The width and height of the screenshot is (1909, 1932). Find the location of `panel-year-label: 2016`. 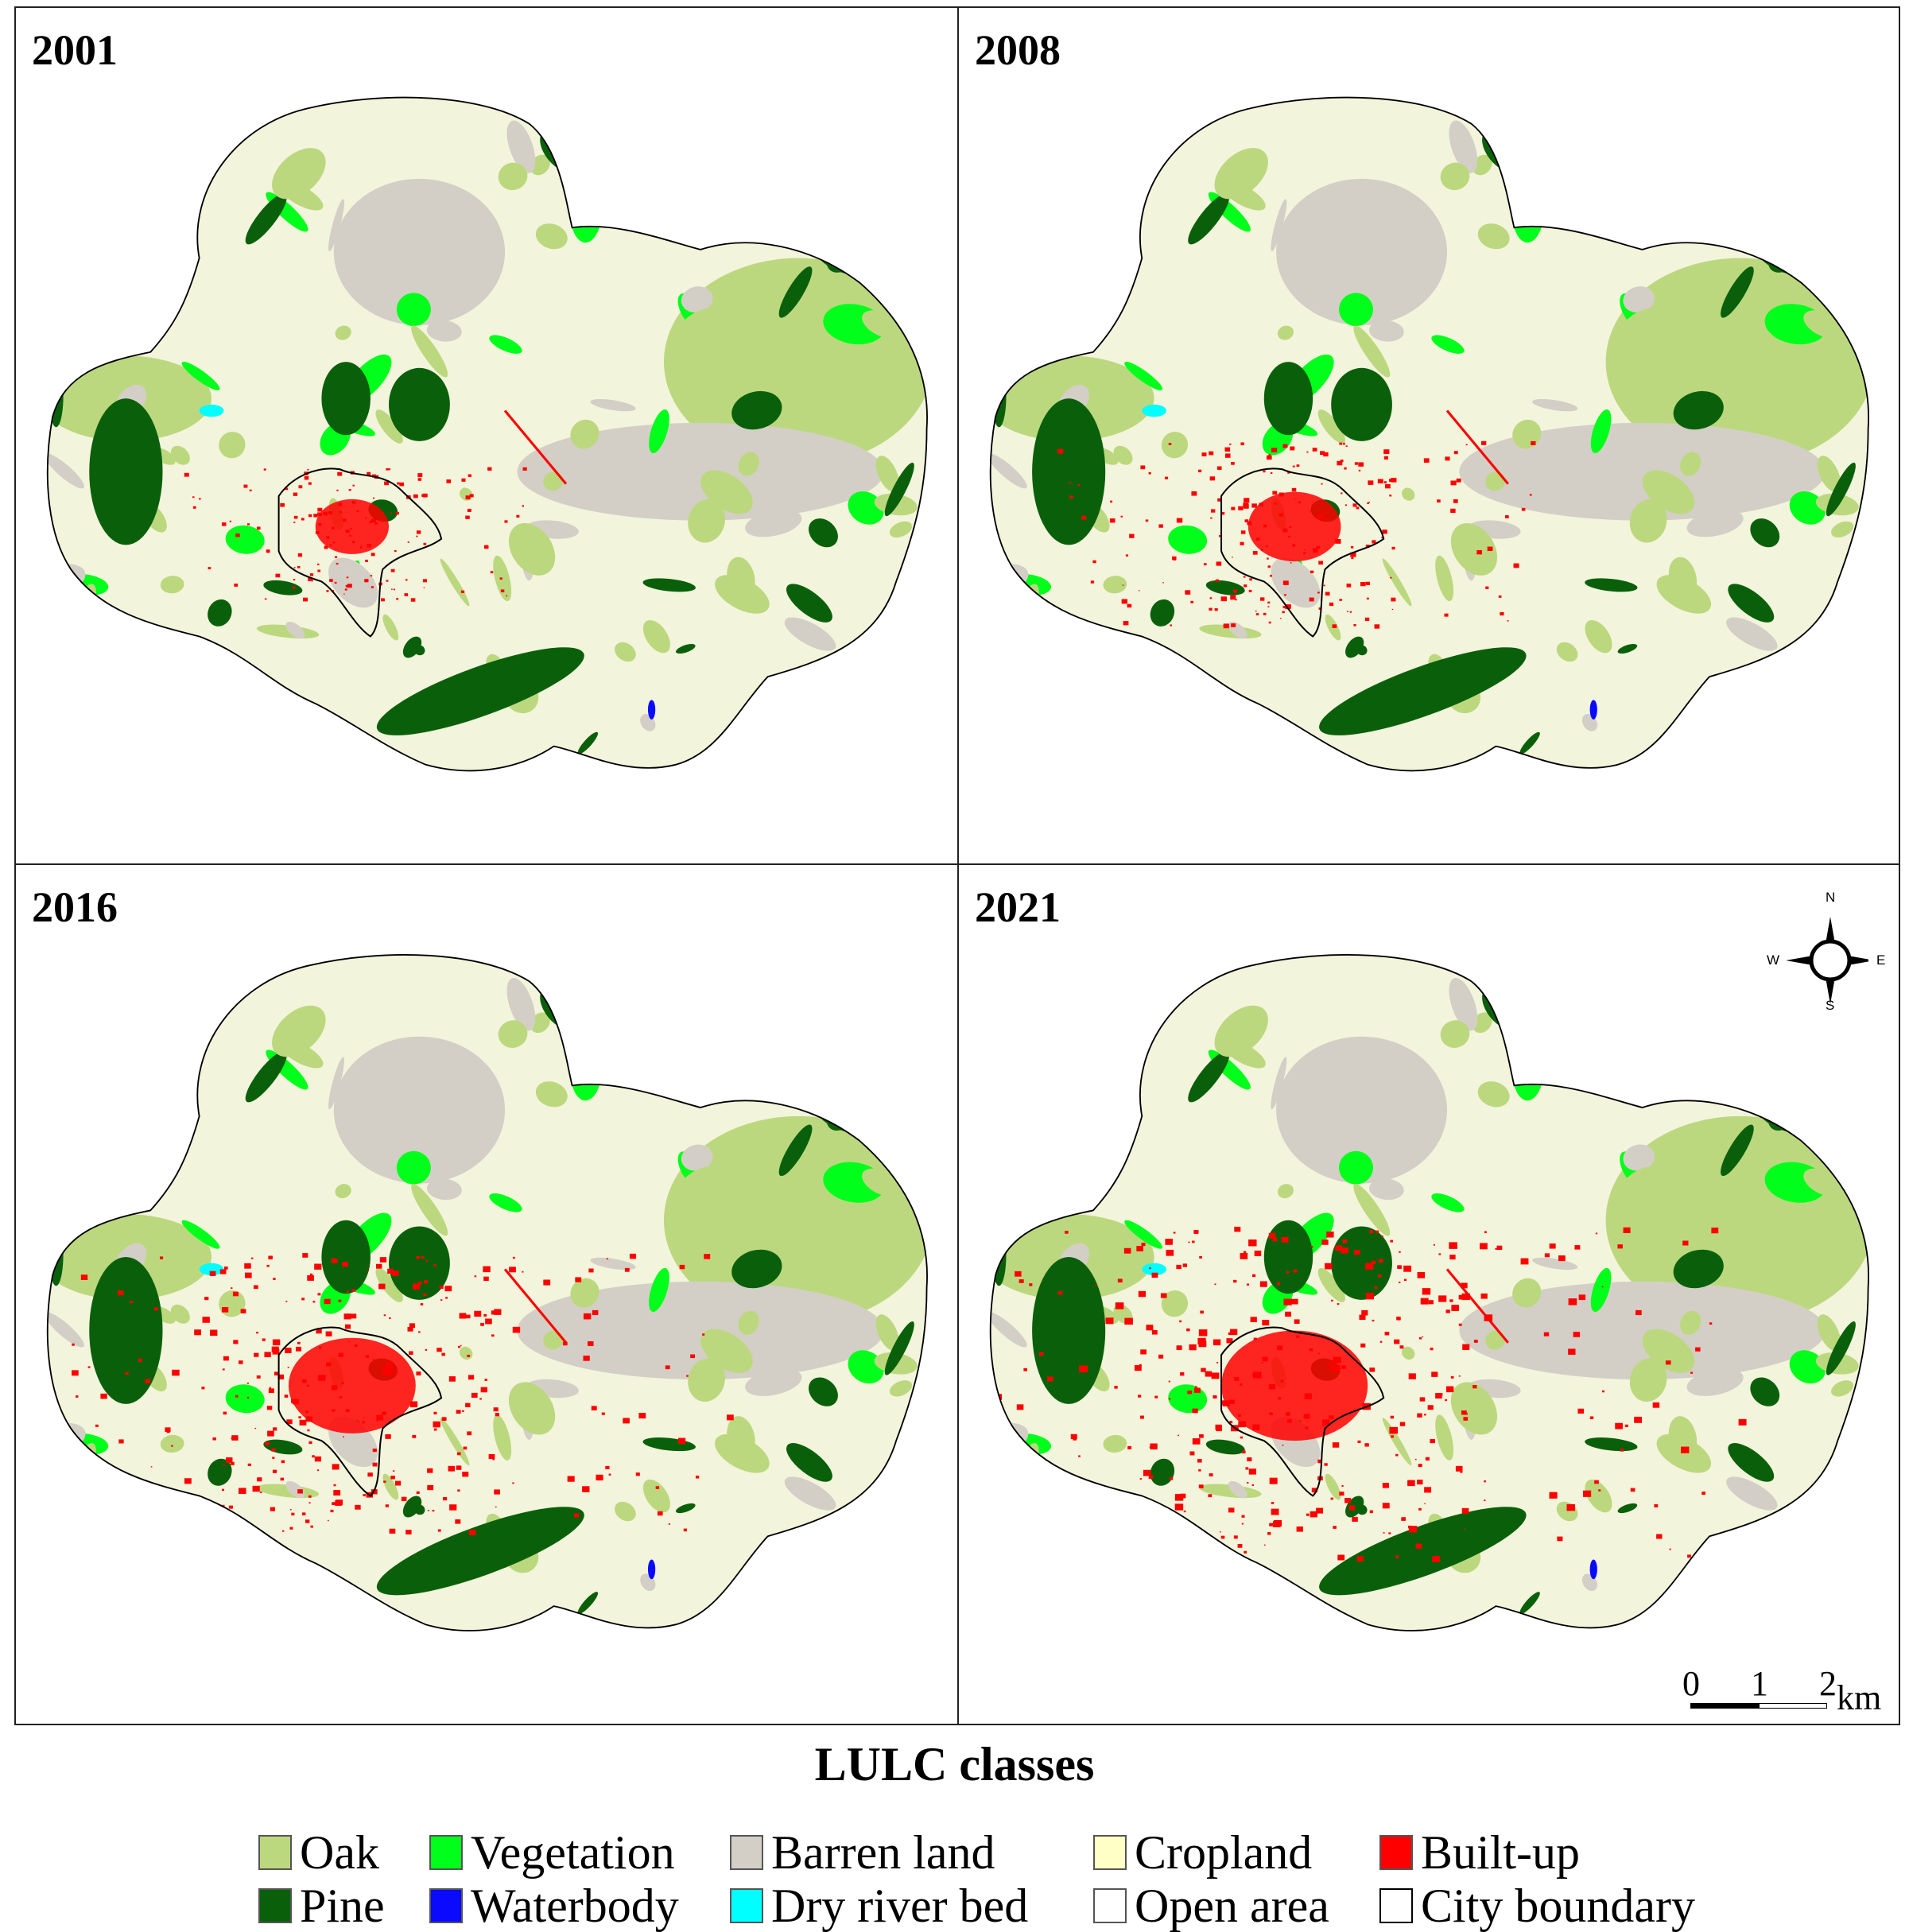

panel-year-label: 2016 is located at coordinates (75, 907).